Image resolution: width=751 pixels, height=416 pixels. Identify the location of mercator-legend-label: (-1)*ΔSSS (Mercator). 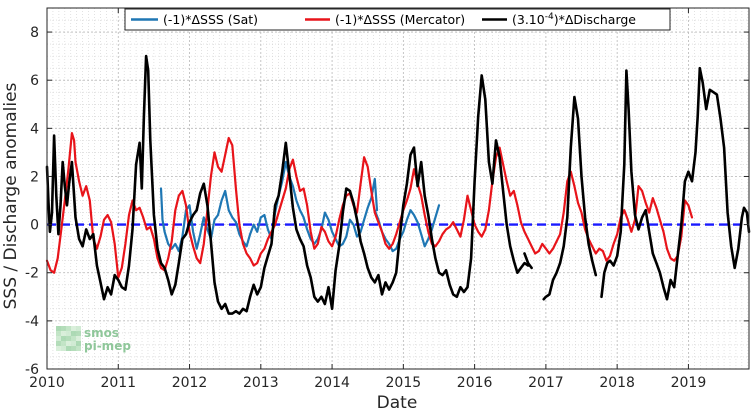
(400, 19).